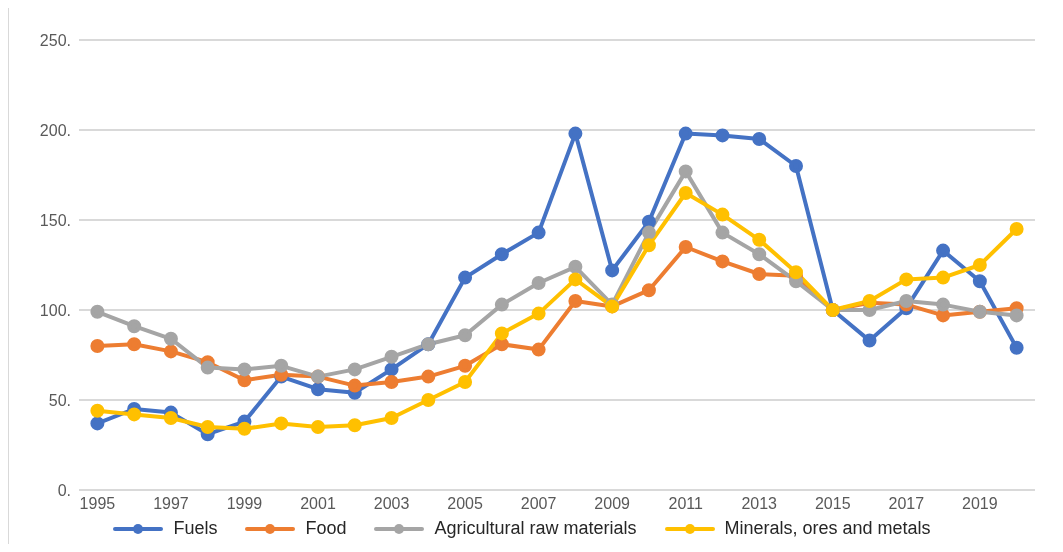  I want to click on y-tick-label: 50., so click(59, 400).